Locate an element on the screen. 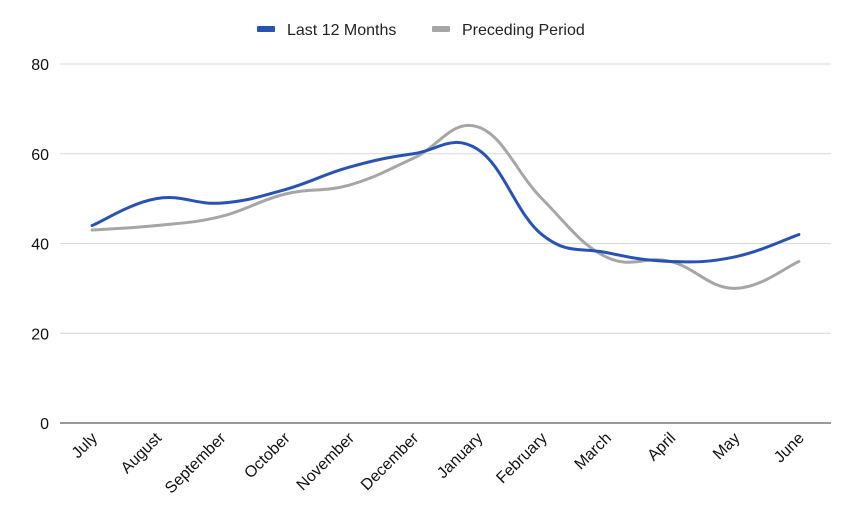 Image resolution: width=851 pixels, height=520 pixels. y-tick-label: 80 is located at coordinates (40, 65).